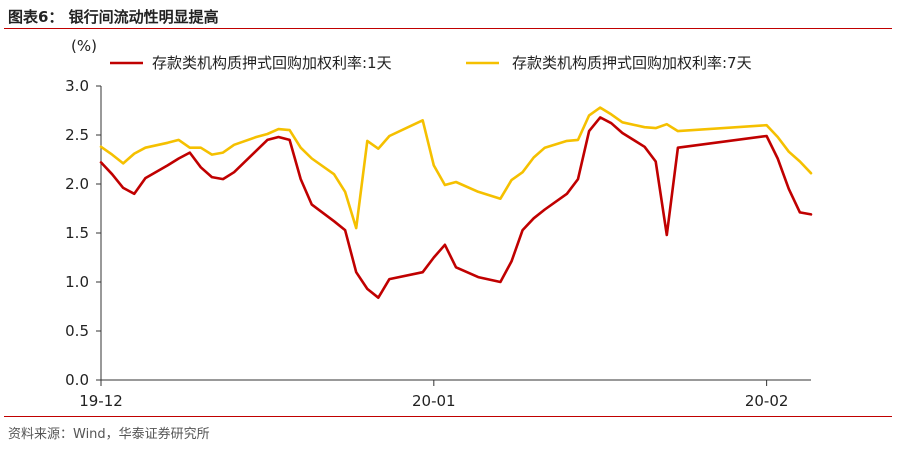 This screenshot has width=900, height=450. Describe the element at coordinates (767, 401) in the screenshot. I see `x-tick-label: 20-02` at that location.